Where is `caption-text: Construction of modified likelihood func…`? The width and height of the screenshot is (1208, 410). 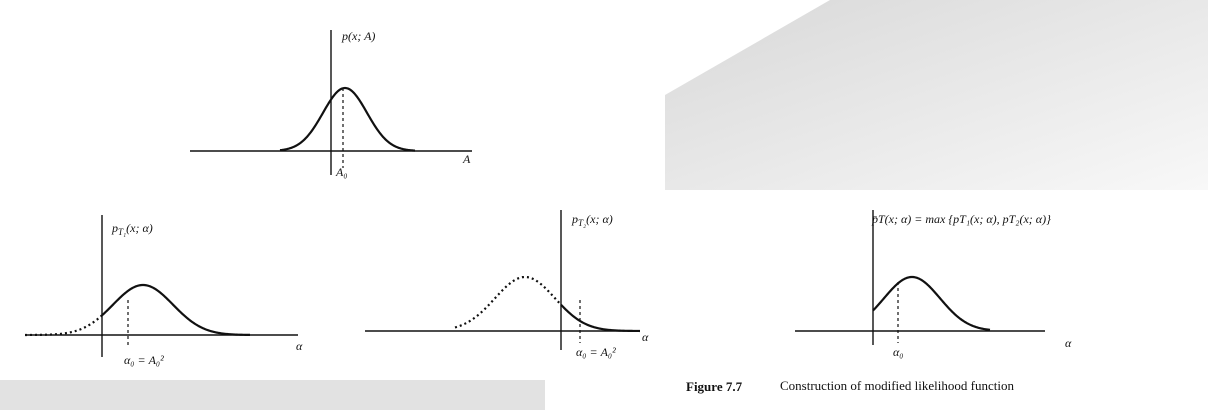
caption-text: Construction of modified likelihood func… is located at coordinates (897, 385).